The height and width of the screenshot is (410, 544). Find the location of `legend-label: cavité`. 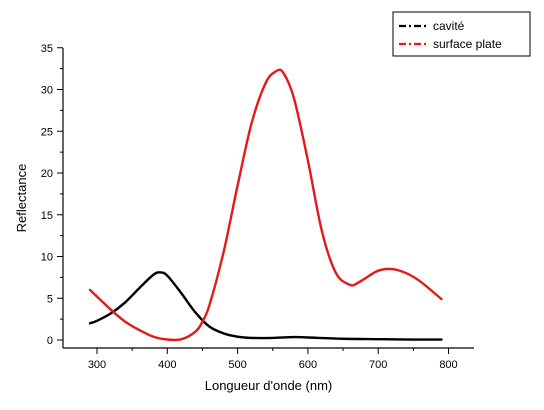

legend-label: cavité is located at coordinates (449, 26).